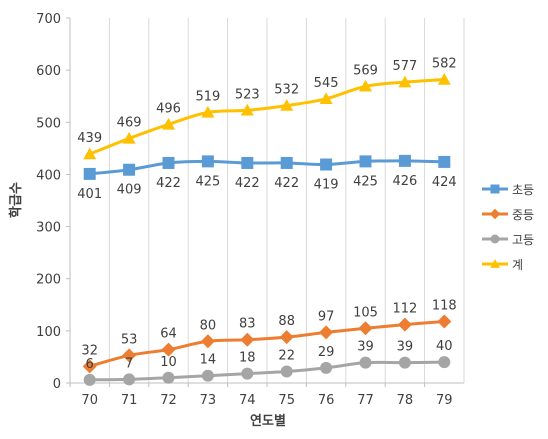 Image resolution: width=548 pixels, height=439 pixels. I want to click on series-1-data-label: 401, so click(89, 194).